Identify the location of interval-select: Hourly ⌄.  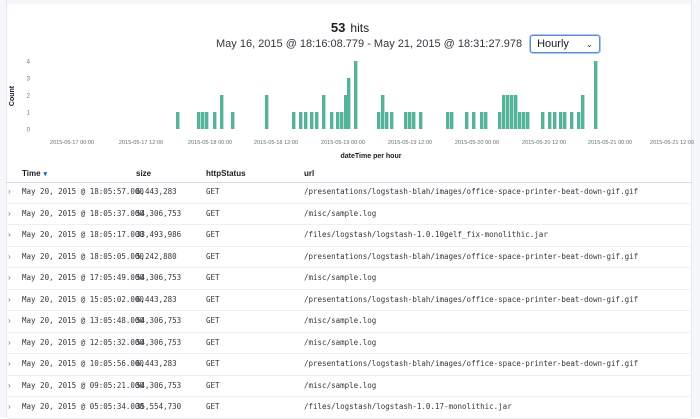
(565, 44).